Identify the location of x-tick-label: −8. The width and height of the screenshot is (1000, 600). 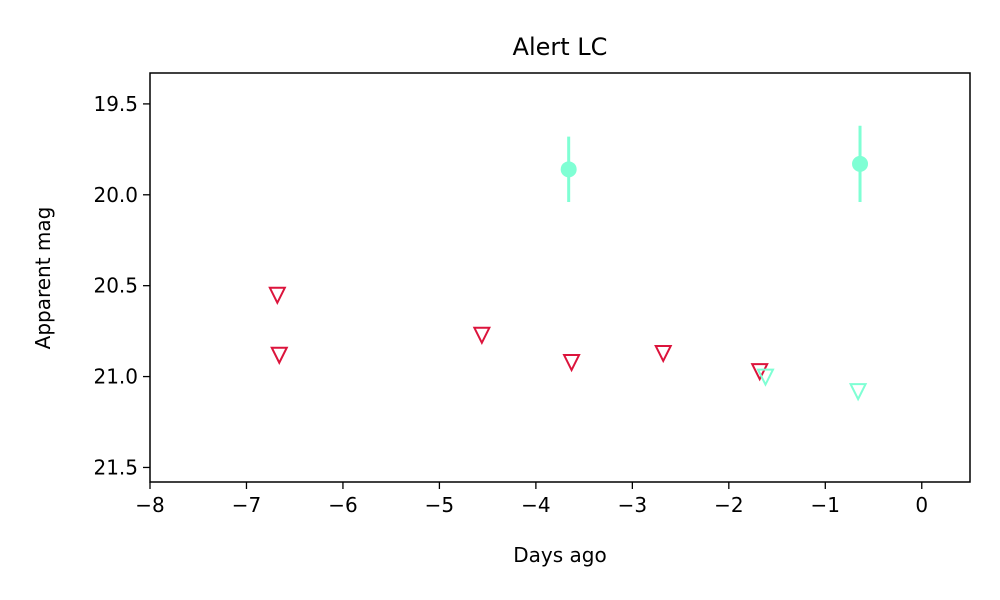
(149, 505).